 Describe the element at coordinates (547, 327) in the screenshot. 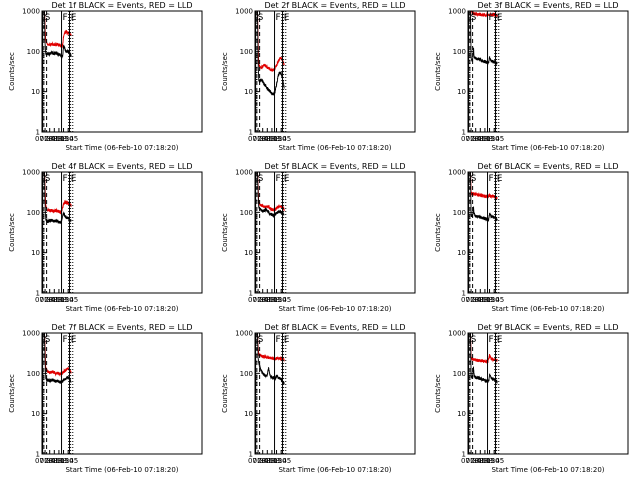

I see `panel-title: Det 9f BLACK = Events, RED = LLD` at that location.